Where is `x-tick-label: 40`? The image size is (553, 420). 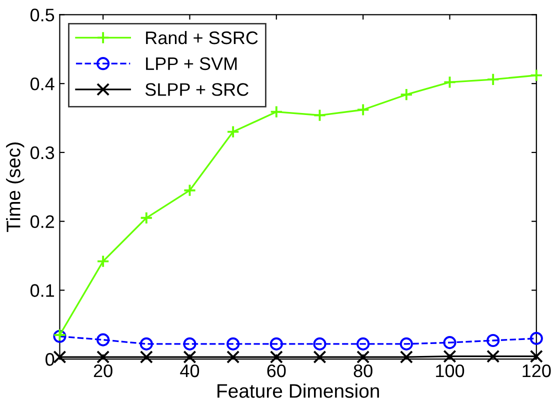
x-tick-label: 40 is located at coordinates (190, 371).